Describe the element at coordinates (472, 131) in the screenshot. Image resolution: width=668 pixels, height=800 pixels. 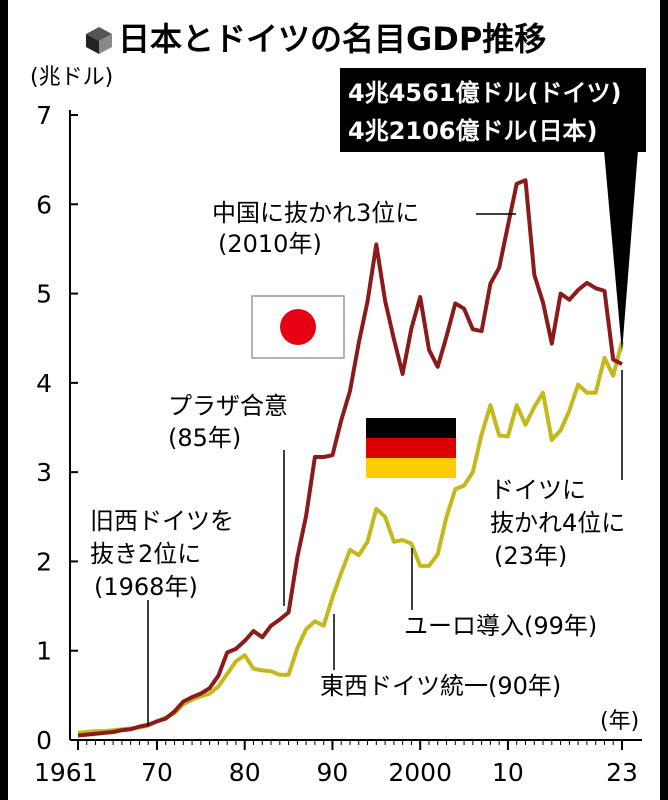
I see `callout-japan-value: 4兆2106億ドル(日本)` at that location.